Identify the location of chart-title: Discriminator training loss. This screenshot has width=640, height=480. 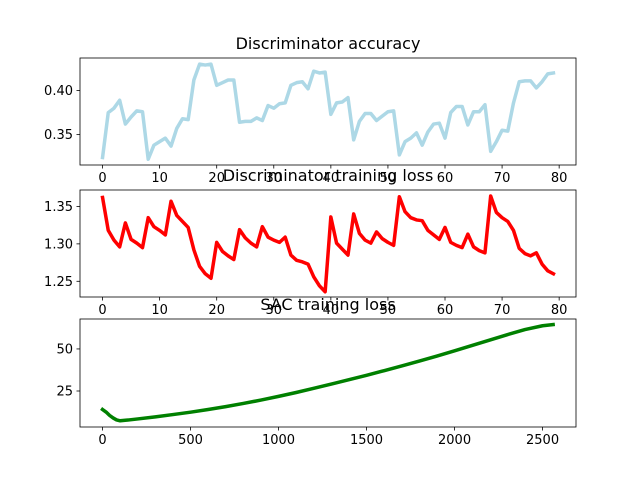
(328, 175).